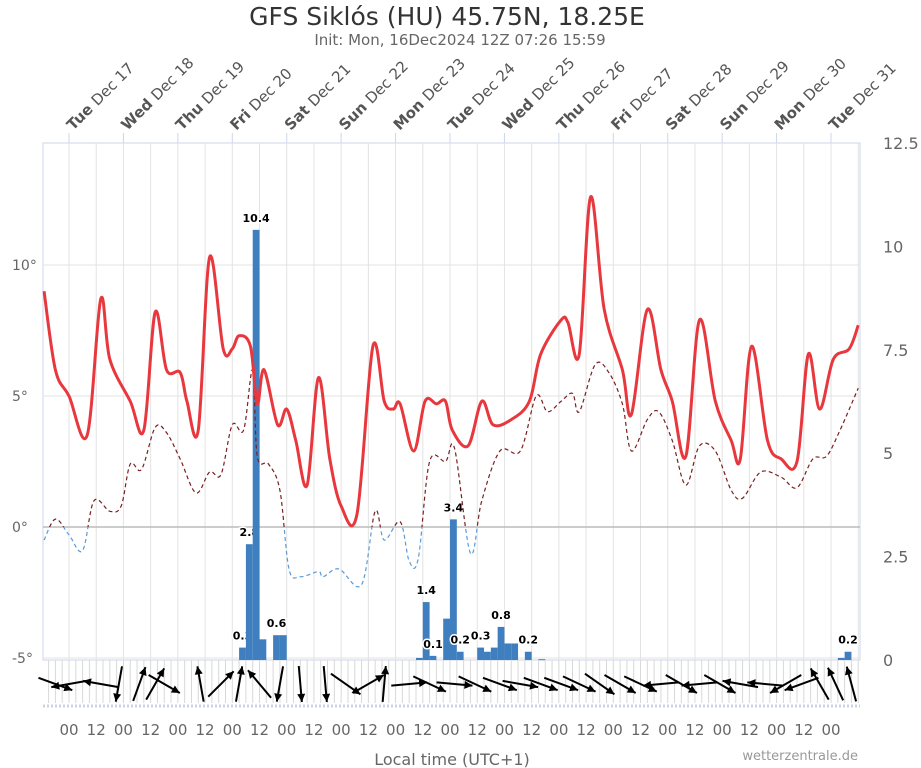  Describe the element at coordinates (901, 402) in the screenshot. I see `right-axis: 0 2.5 5 7.5 10 12.5` at that location.